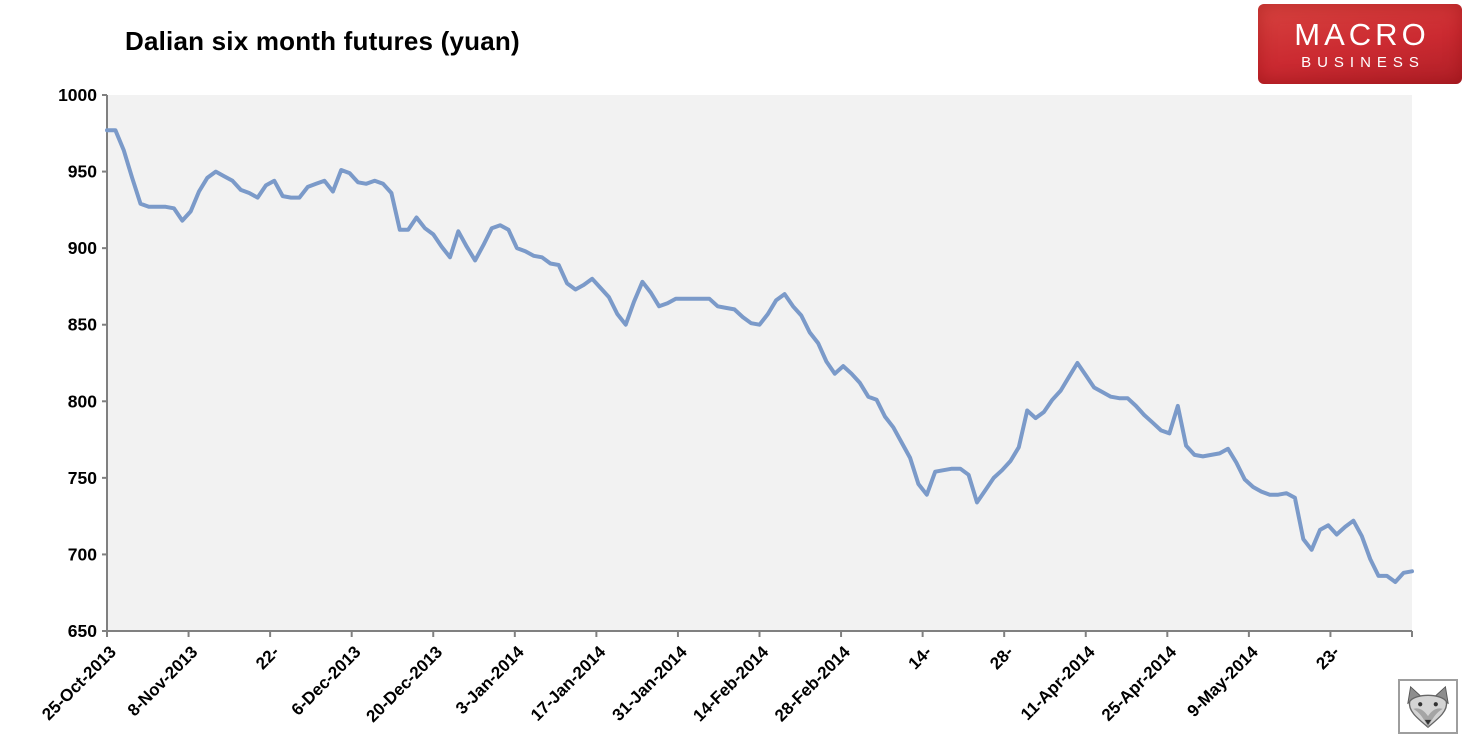 The image size is (1468, 743). I want to click on x-tick-label: 28-, so click(1001, 657).